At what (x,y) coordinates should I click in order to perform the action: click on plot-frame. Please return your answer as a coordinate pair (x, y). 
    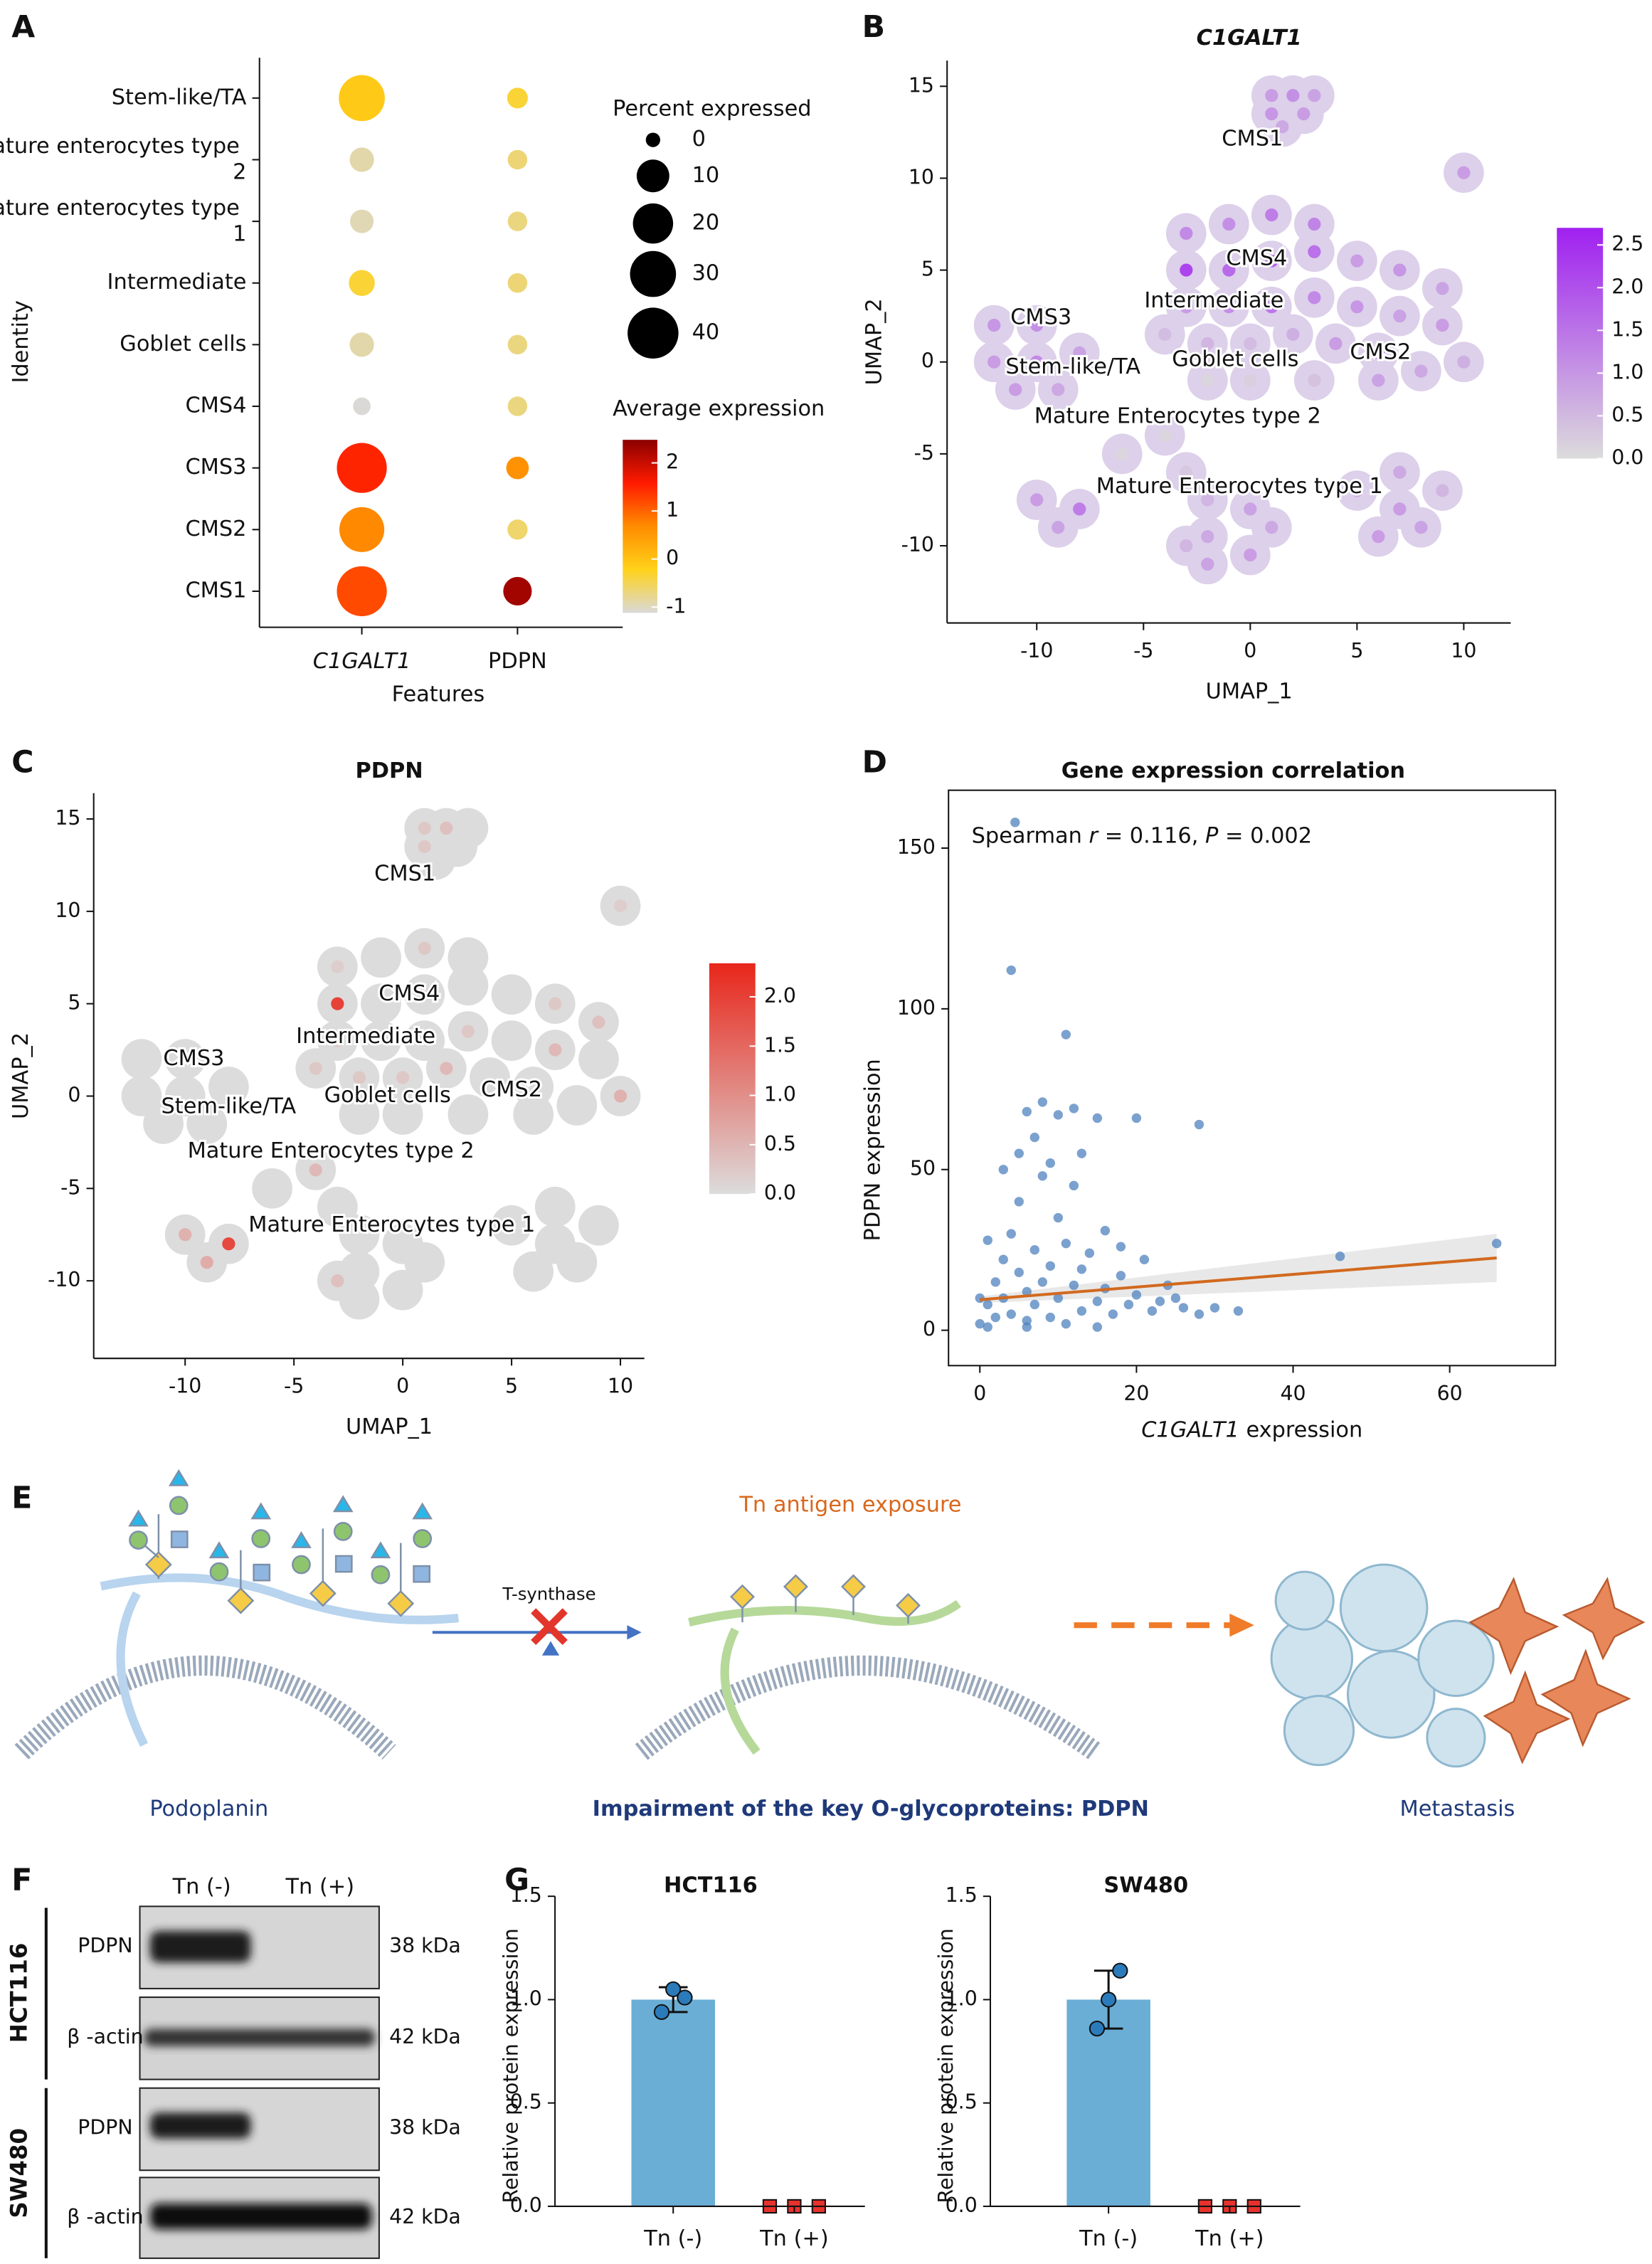
    Looking at the image, I should click on (1252, 1078).